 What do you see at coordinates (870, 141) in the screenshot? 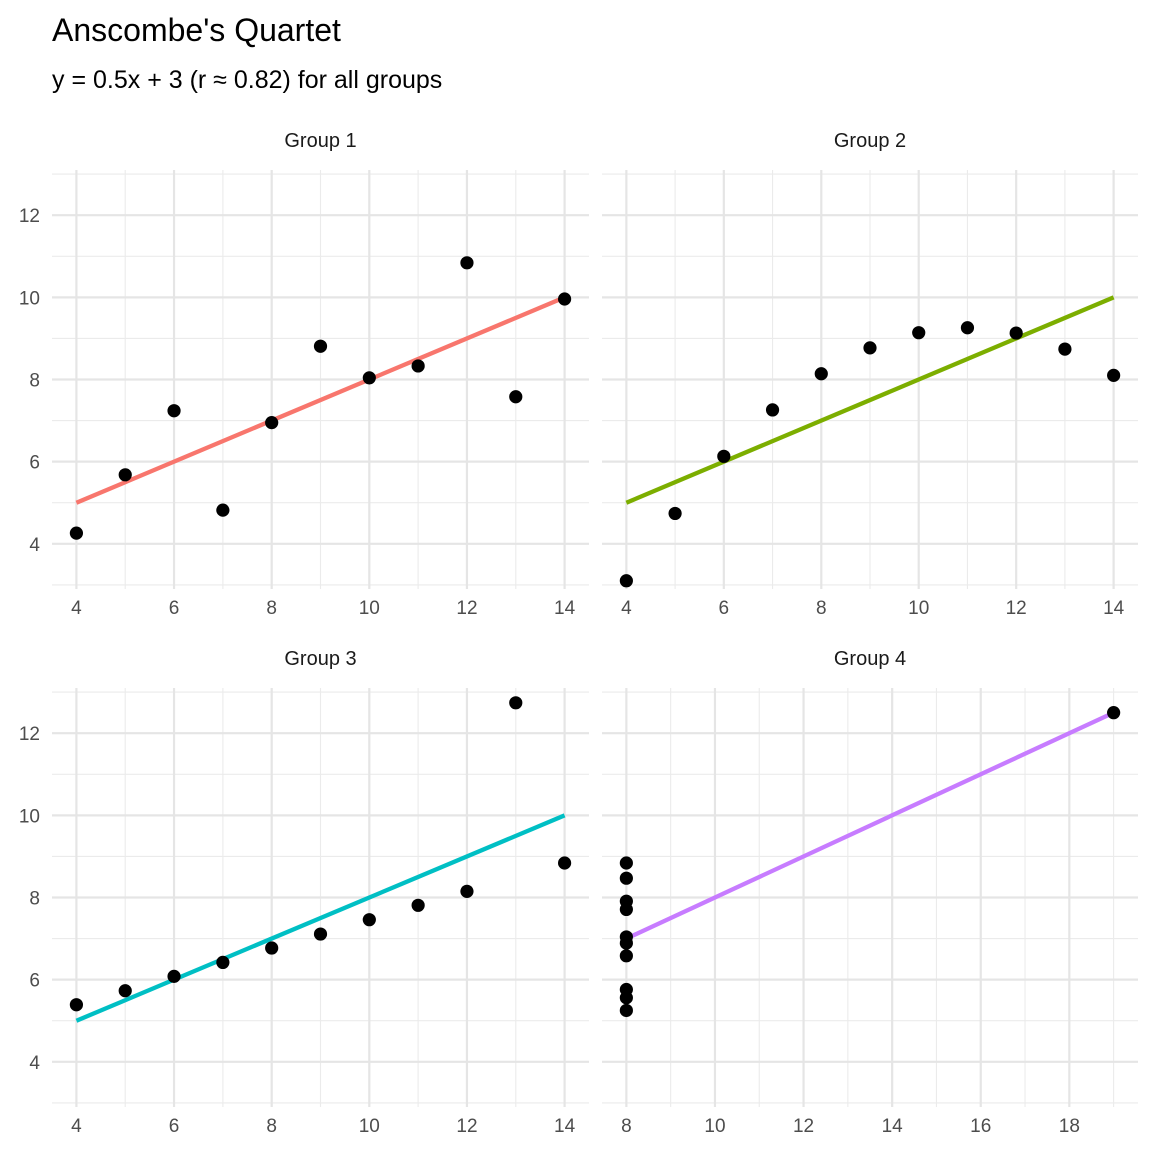
I see `panel-title: Group 2` at bounding box center [870, 141].